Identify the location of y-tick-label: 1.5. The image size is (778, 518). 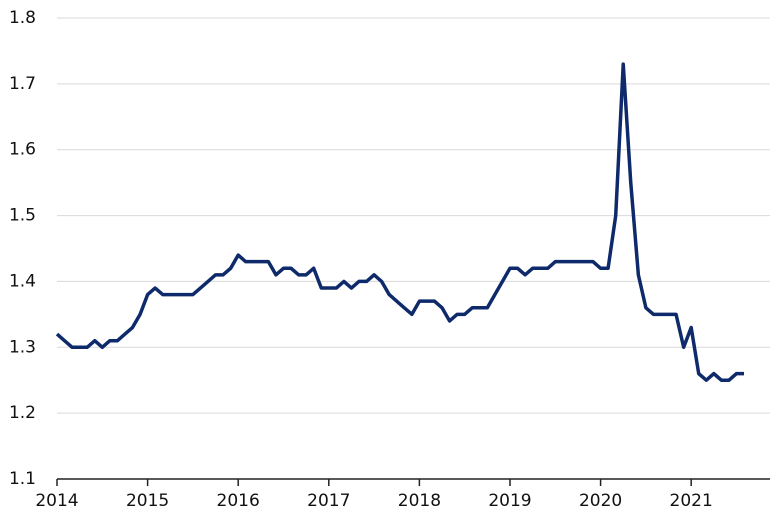
(22, 216).